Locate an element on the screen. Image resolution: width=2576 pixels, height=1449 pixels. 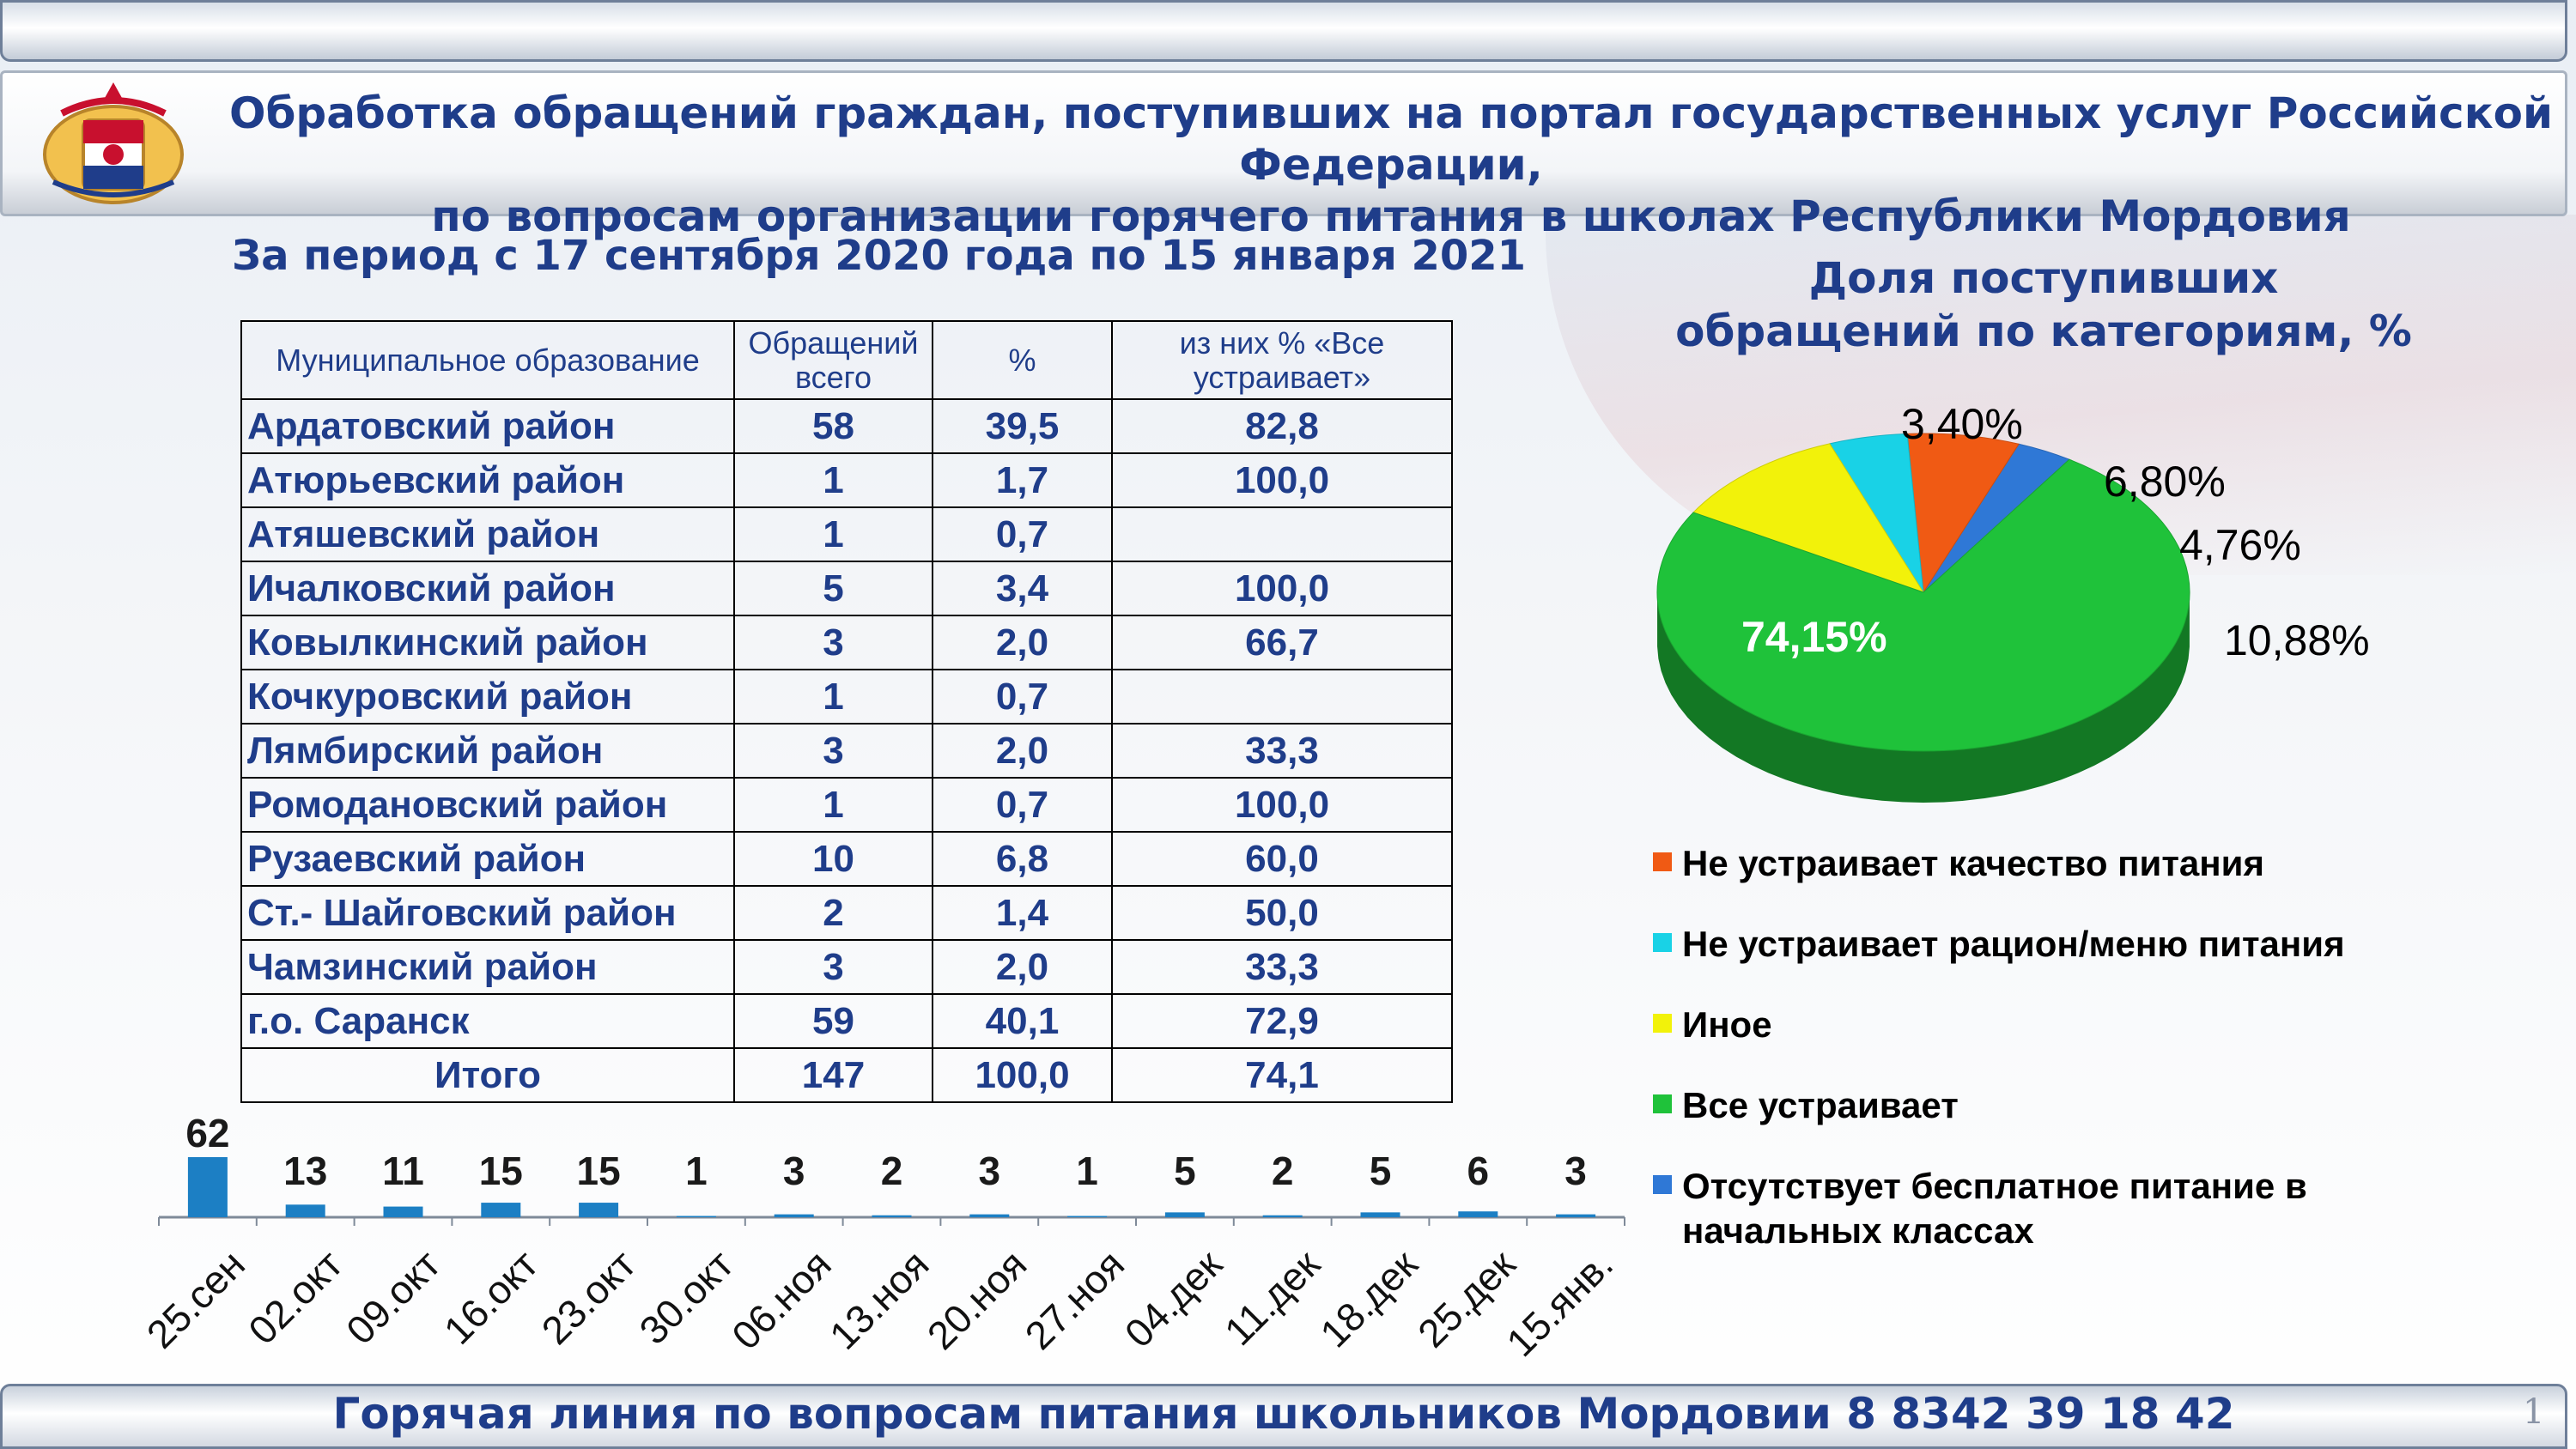
cell-total: 5 is located at coordinates (833, 588).